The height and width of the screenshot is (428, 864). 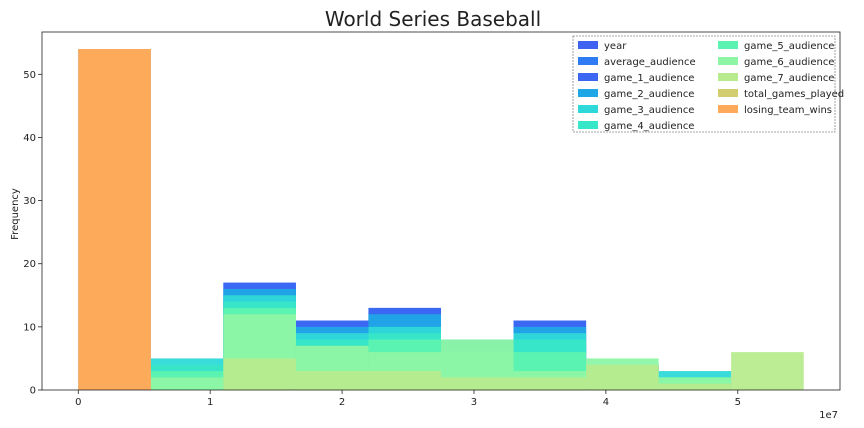 I want to click on legend-frame, so click(x=704, y=84).